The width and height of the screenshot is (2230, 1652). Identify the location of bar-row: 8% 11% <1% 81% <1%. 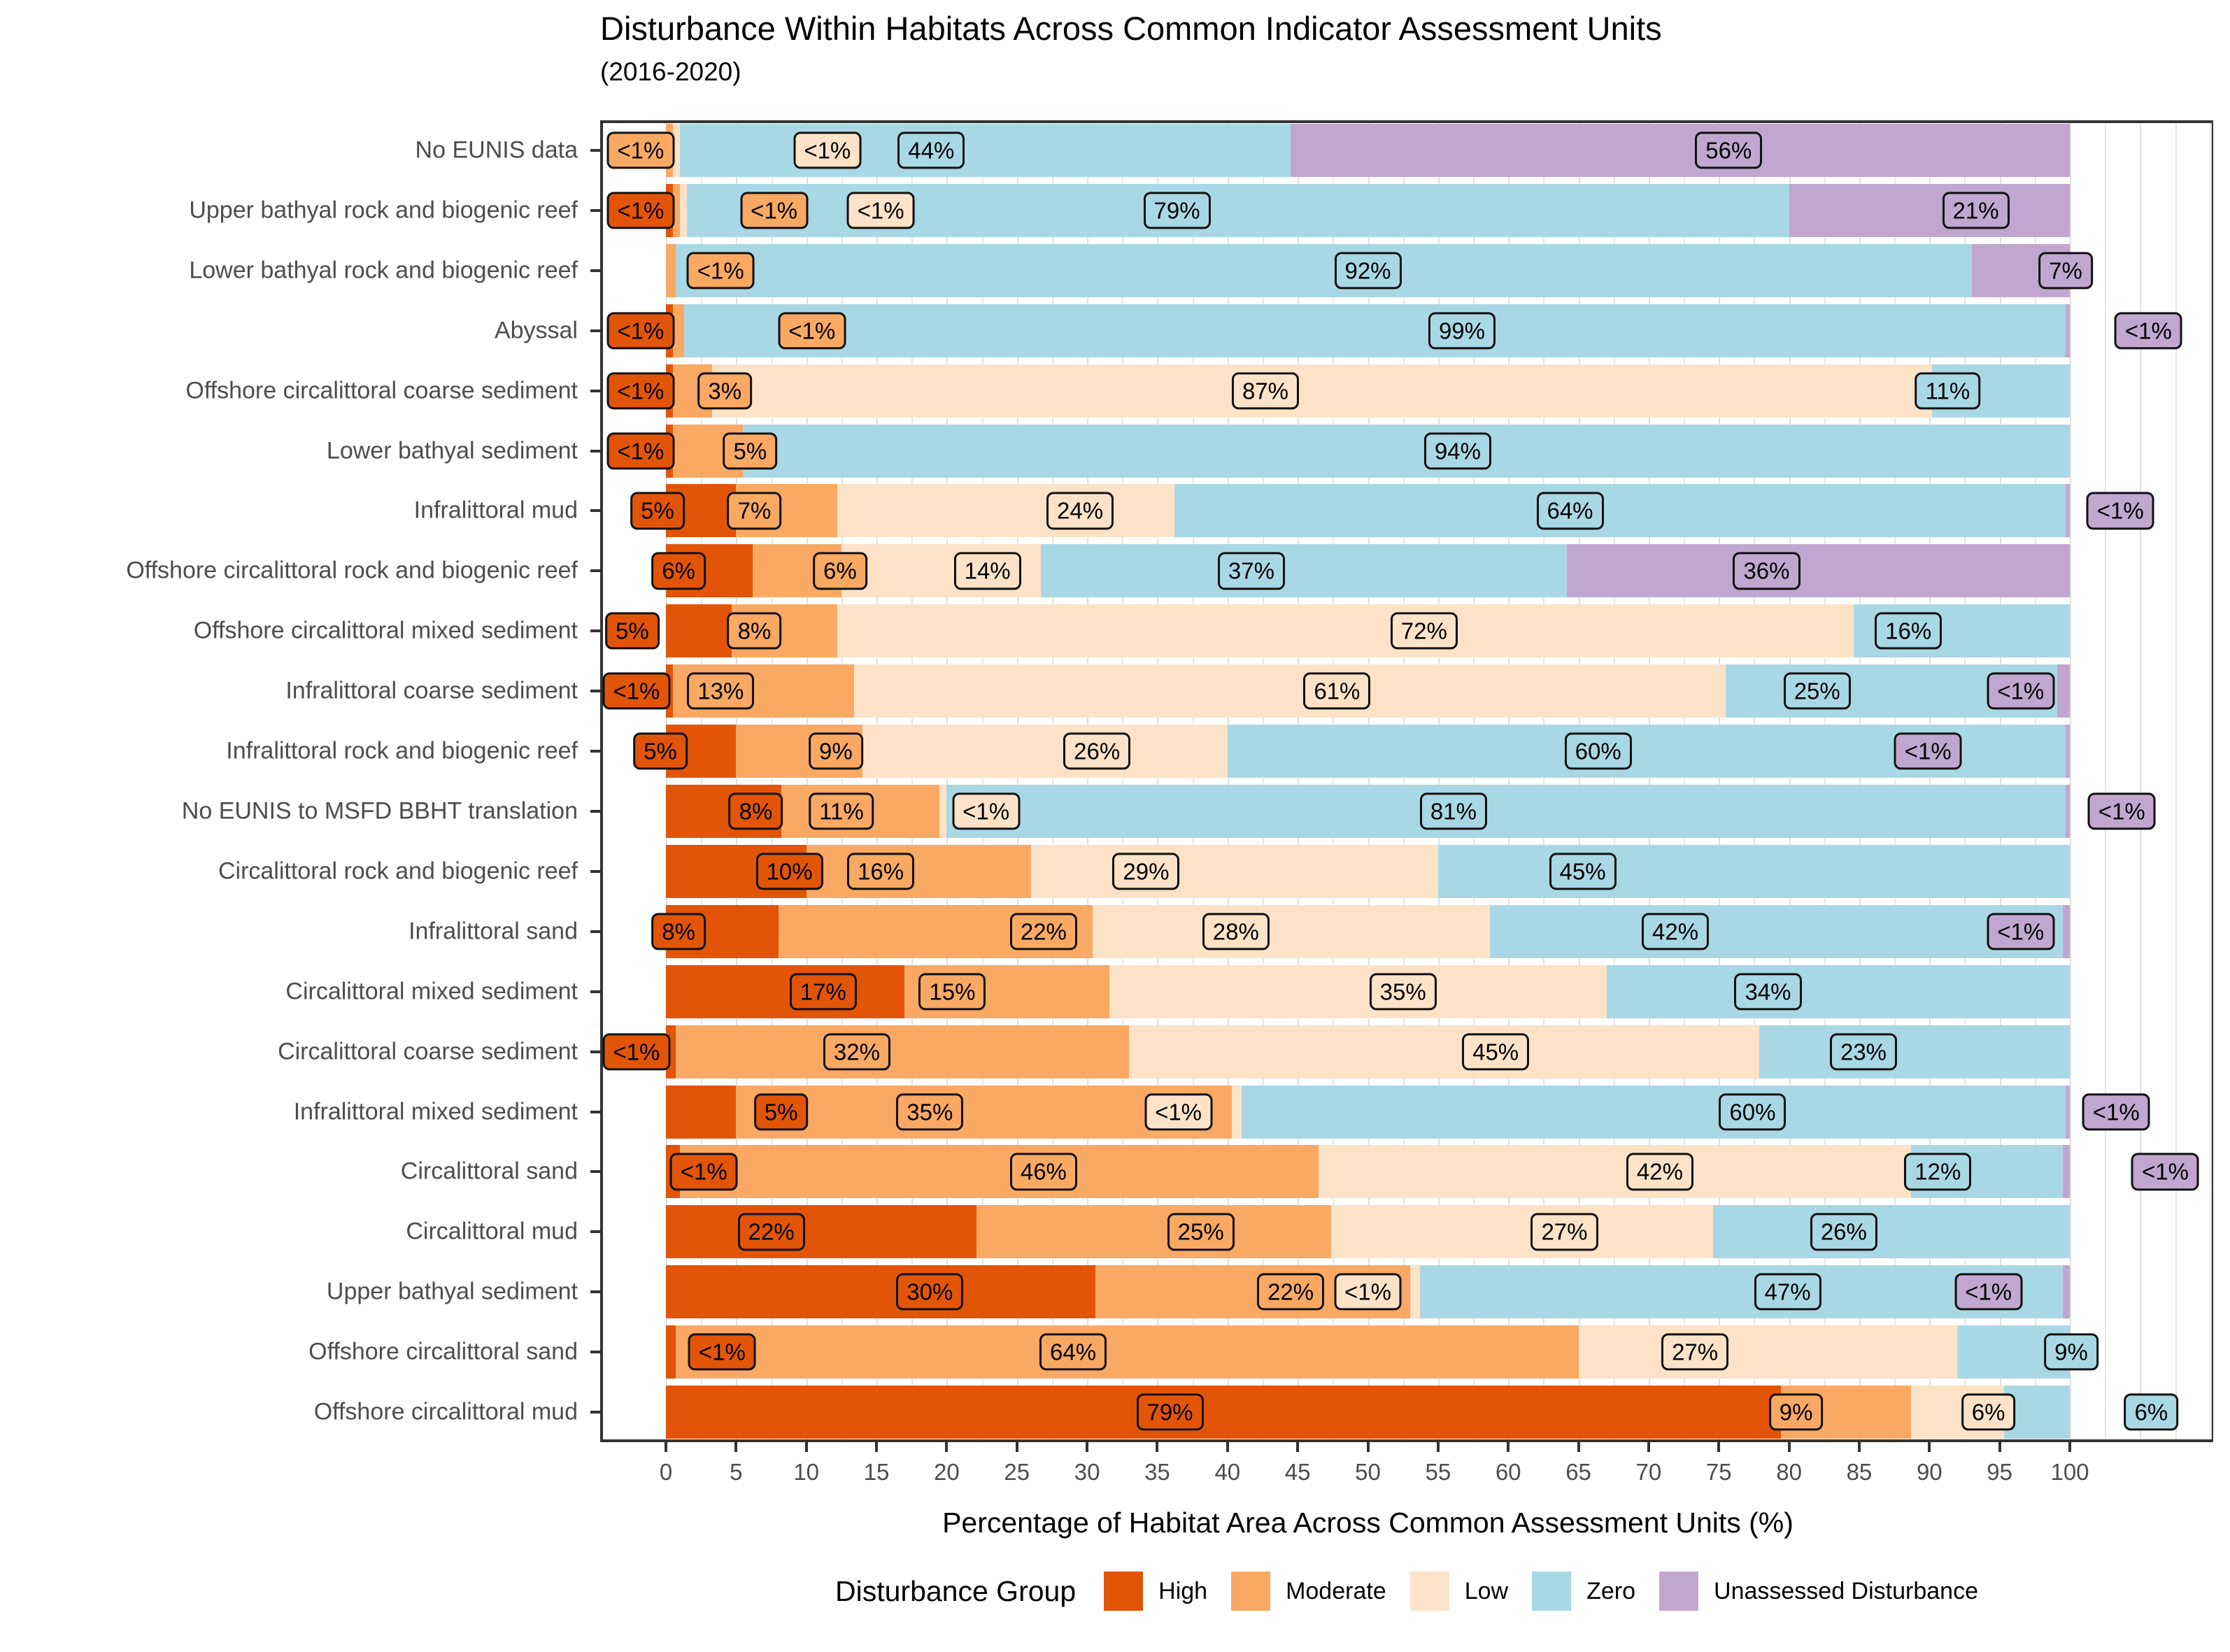
(1406, 811).